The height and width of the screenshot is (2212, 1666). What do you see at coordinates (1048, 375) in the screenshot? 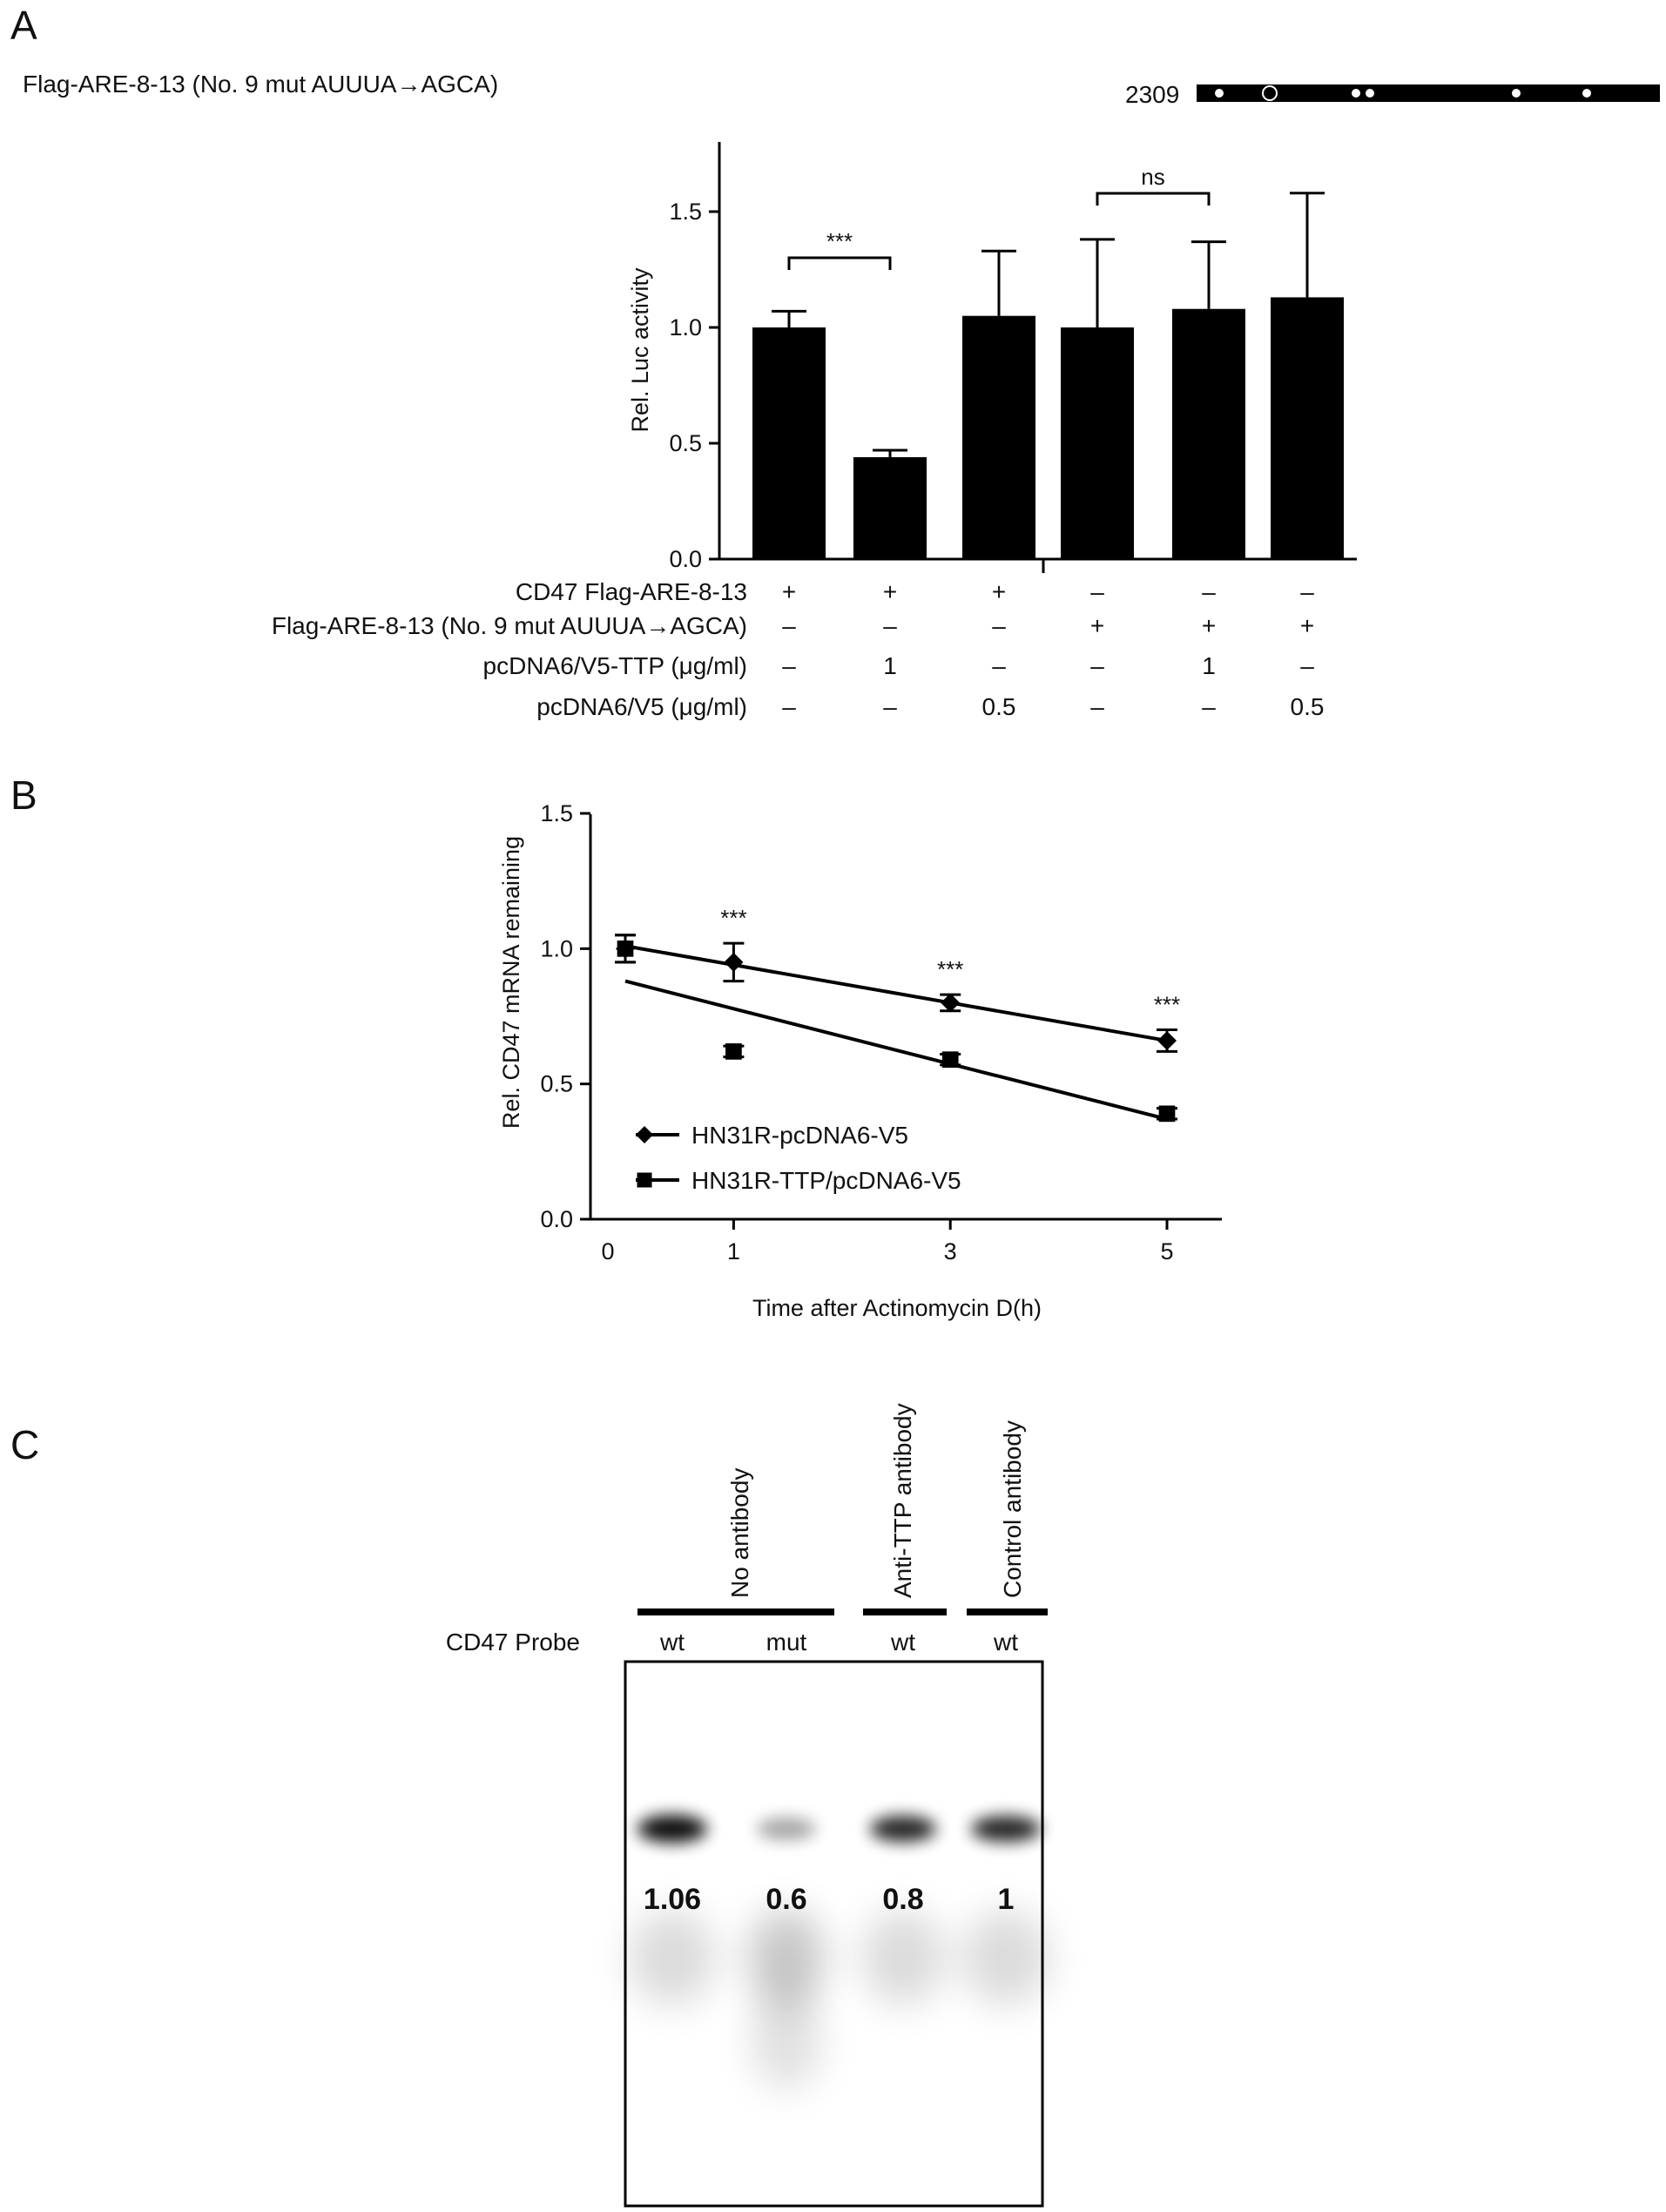
I see `bars` at bounding box center [1048, 375].